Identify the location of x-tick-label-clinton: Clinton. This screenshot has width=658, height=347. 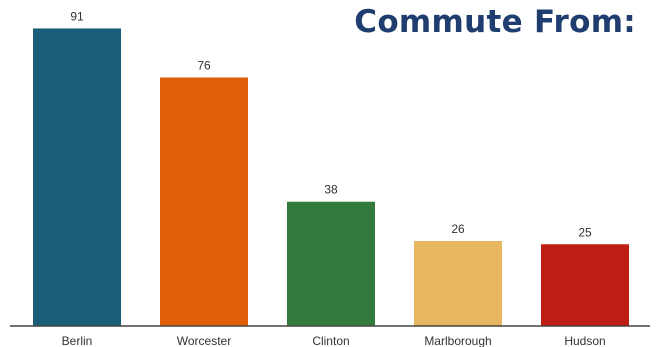
(330, 340).